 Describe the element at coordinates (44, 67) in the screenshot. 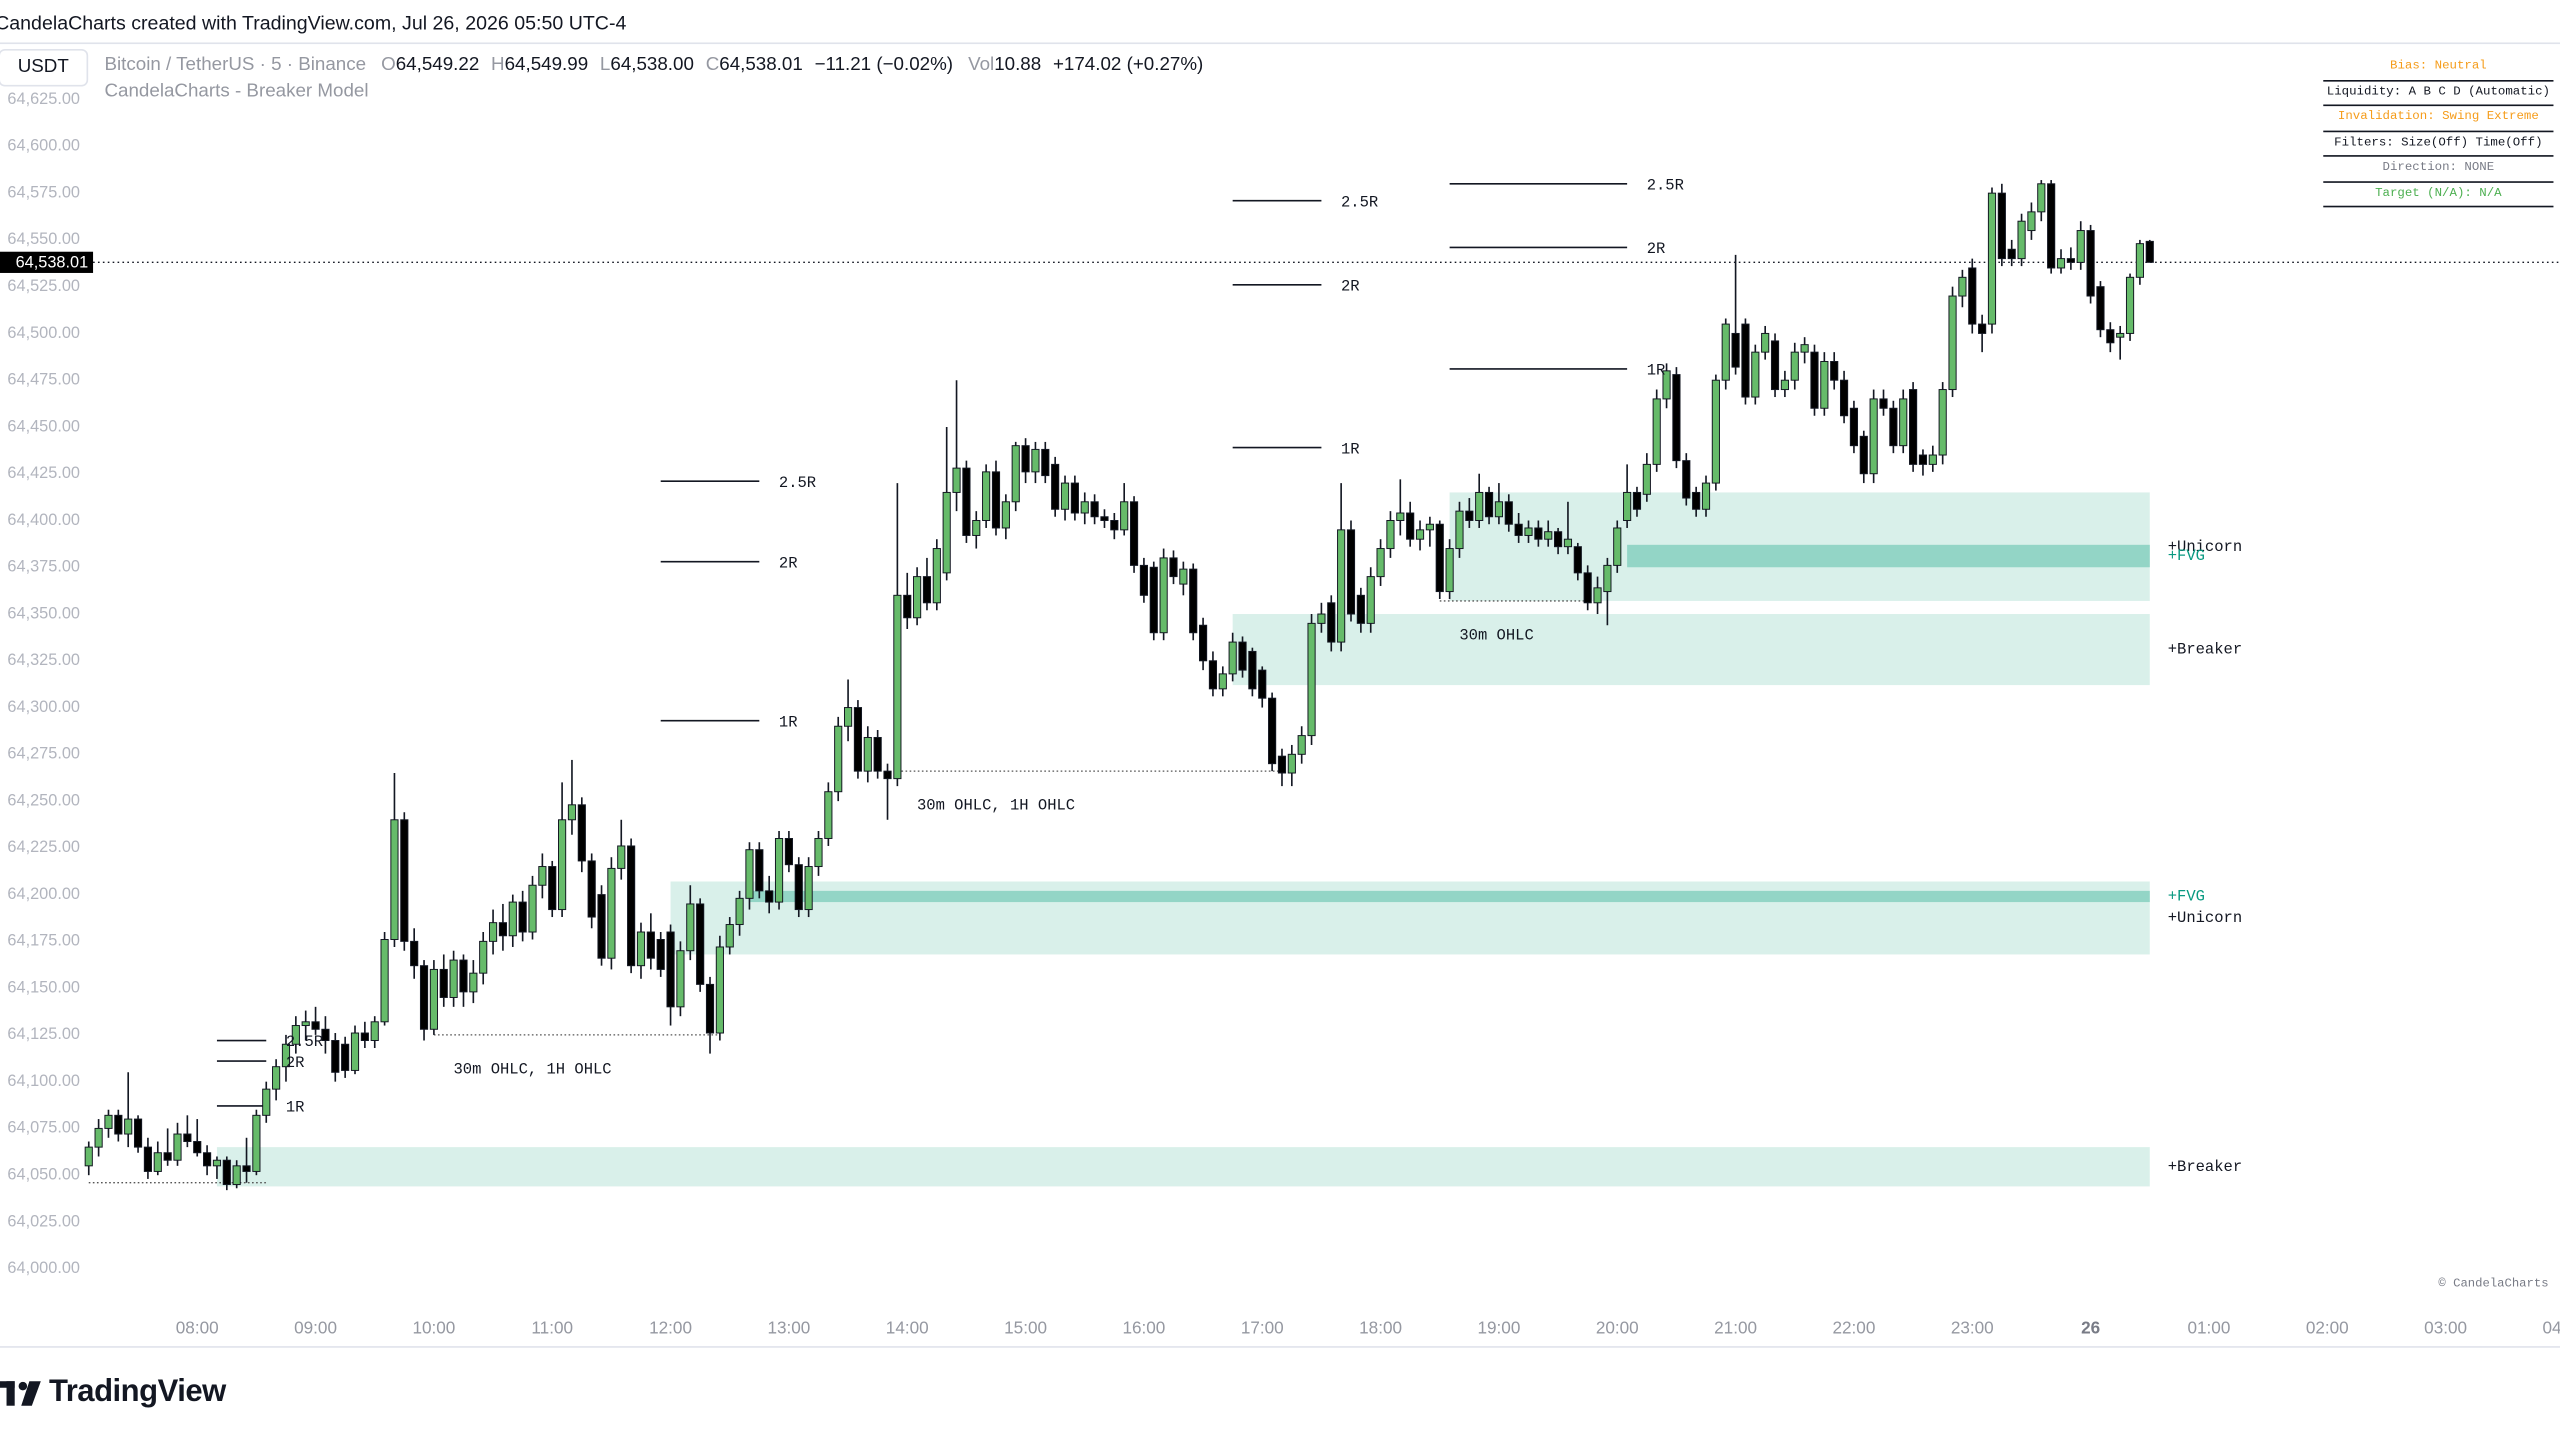

I see `currency-button: USDT` at that location.